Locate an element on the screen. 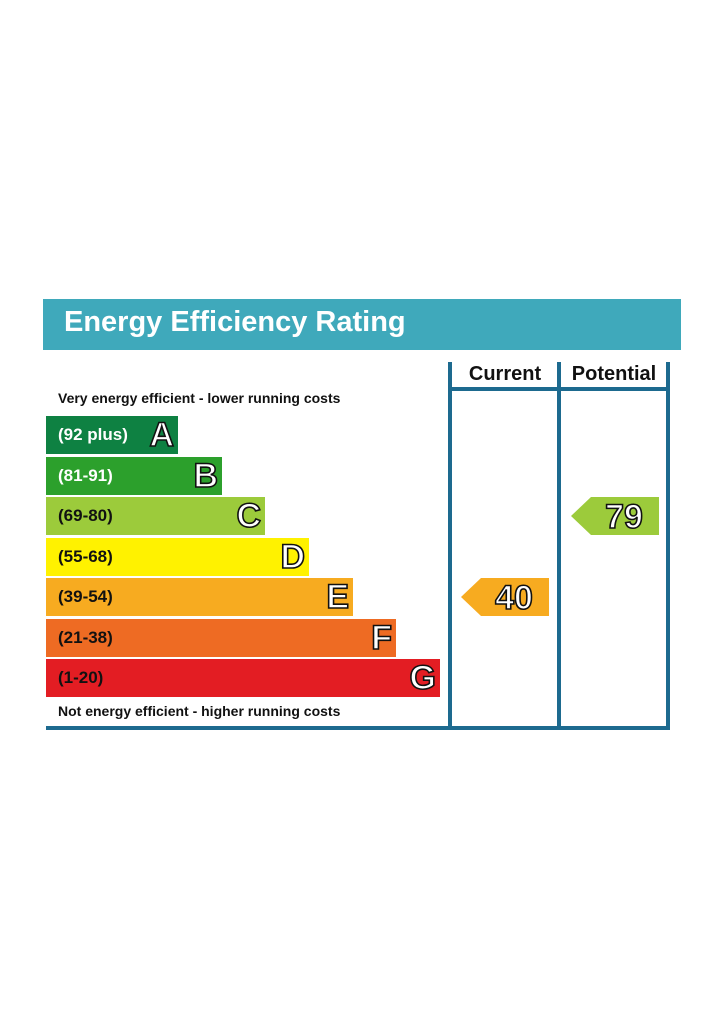 The height and width of the screenshot is (1033, 715). potential-rating-arrow: 79 is located at coordinates (615, 517).